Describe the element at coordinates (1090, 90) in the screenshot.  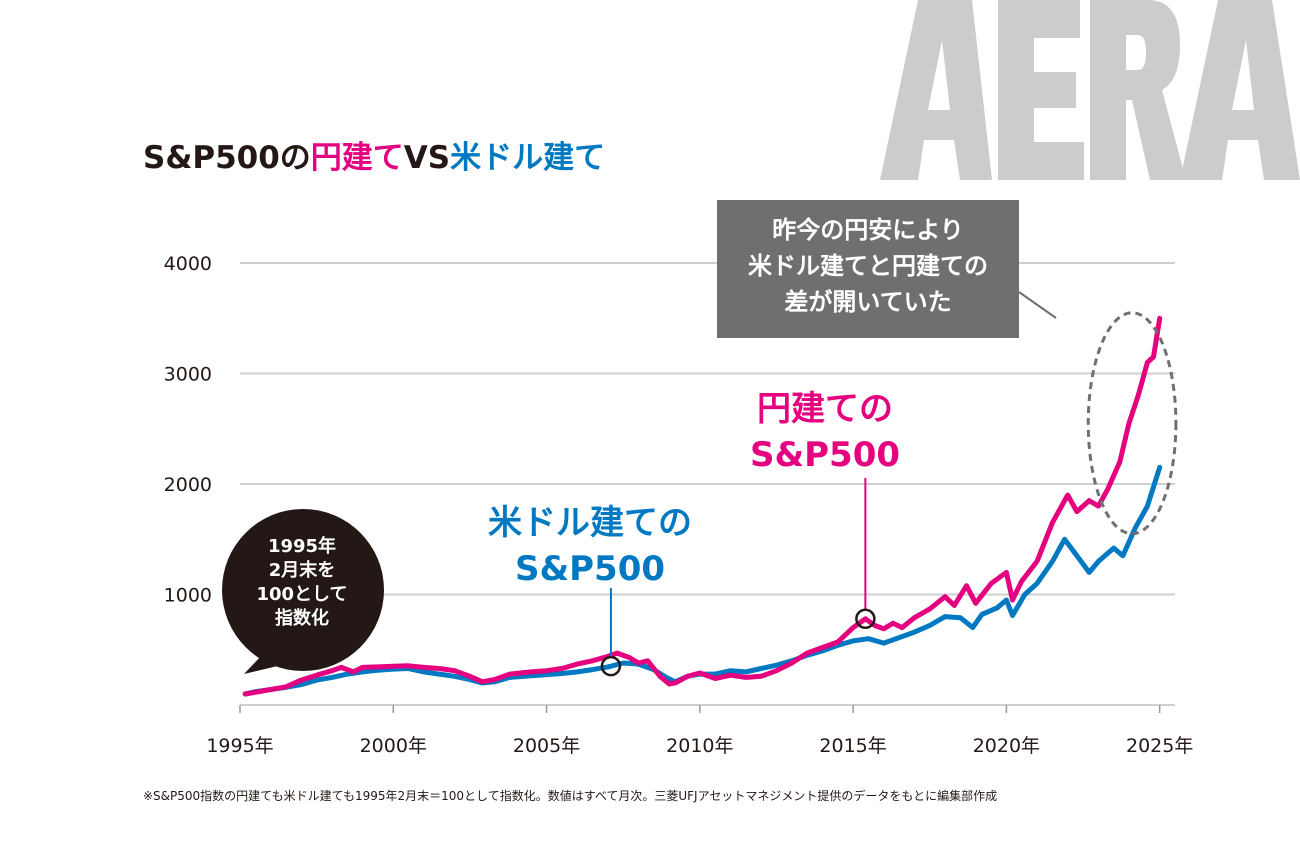
I see `aera-logo` at that location.